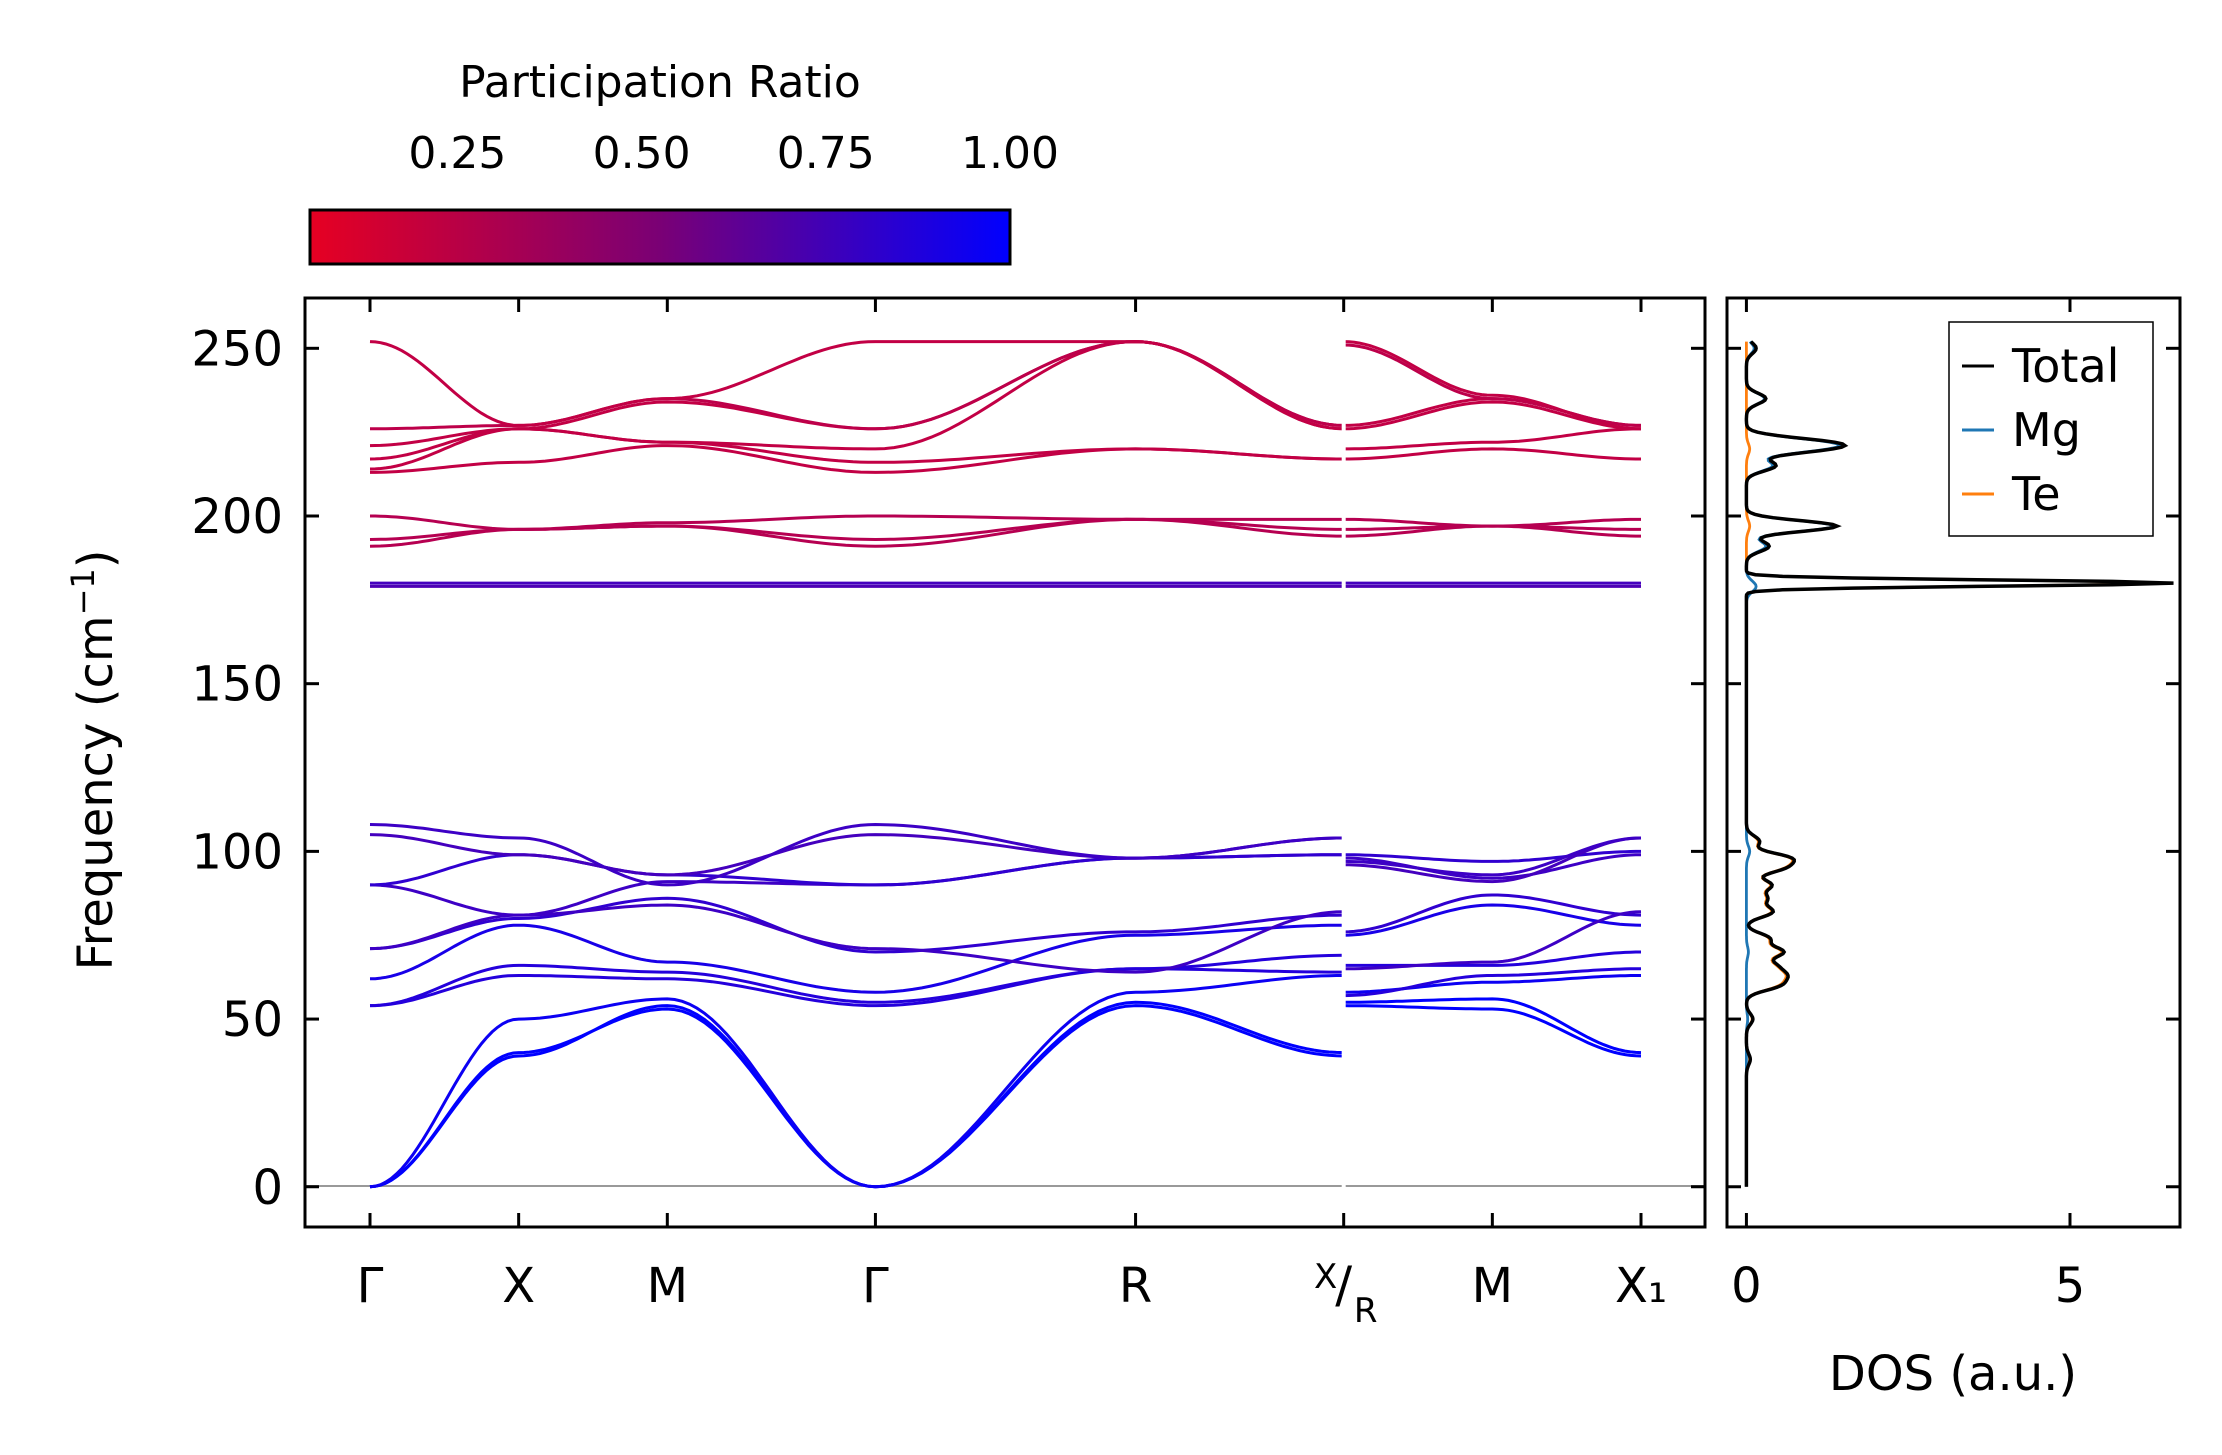 The height and width of the screenshot is (1455, 2222). I want to click on x-tick-label-break-bottom: R, so click(1366, 1311).